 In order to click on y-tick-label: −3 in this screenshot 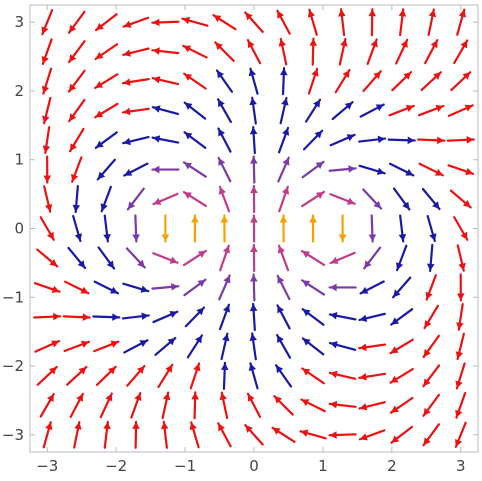, I will do `click(13, 435)`.